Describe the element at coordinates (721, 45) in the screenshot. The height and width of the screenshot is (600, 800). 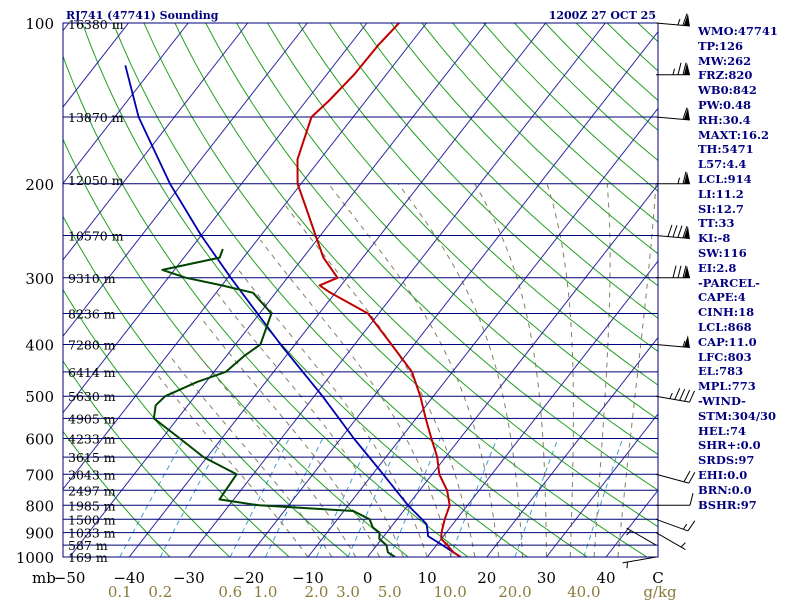
I see `index-item: TP:126` at that location.